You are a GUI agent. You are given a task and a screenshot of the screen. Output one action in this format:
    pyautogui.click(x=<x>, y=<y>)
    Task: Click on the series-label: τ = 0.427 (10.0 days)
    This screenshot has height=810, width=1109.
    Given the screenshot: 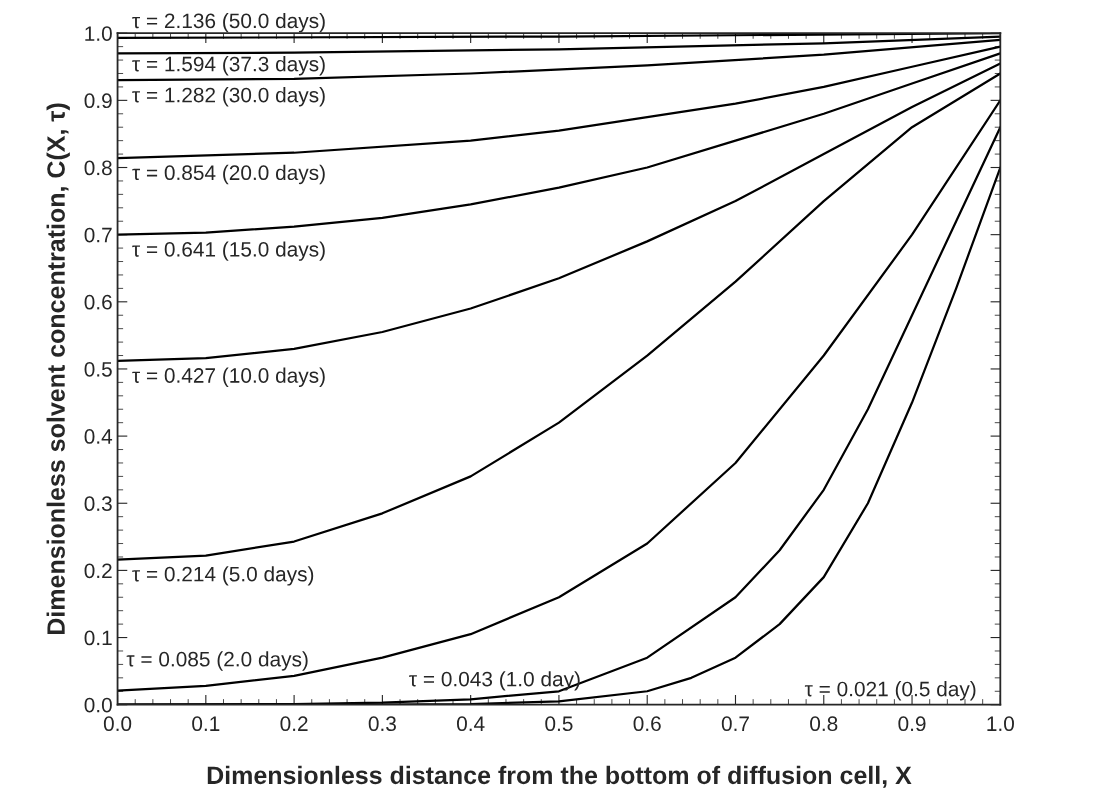 What is the action you would take?
    pyautogui.click(x=228, y=377)
    